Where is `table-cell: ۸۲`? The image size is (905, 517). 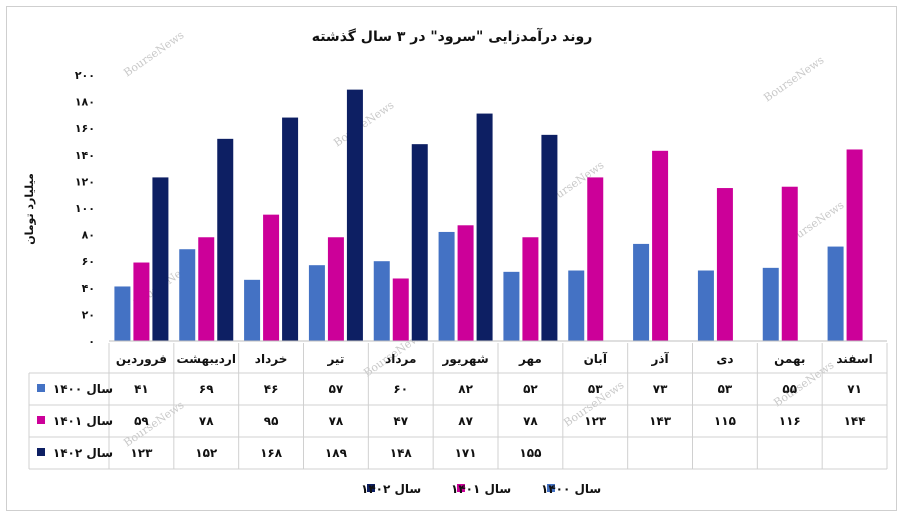
table-cell: ۸۲ is located at coordinates (465, 389).